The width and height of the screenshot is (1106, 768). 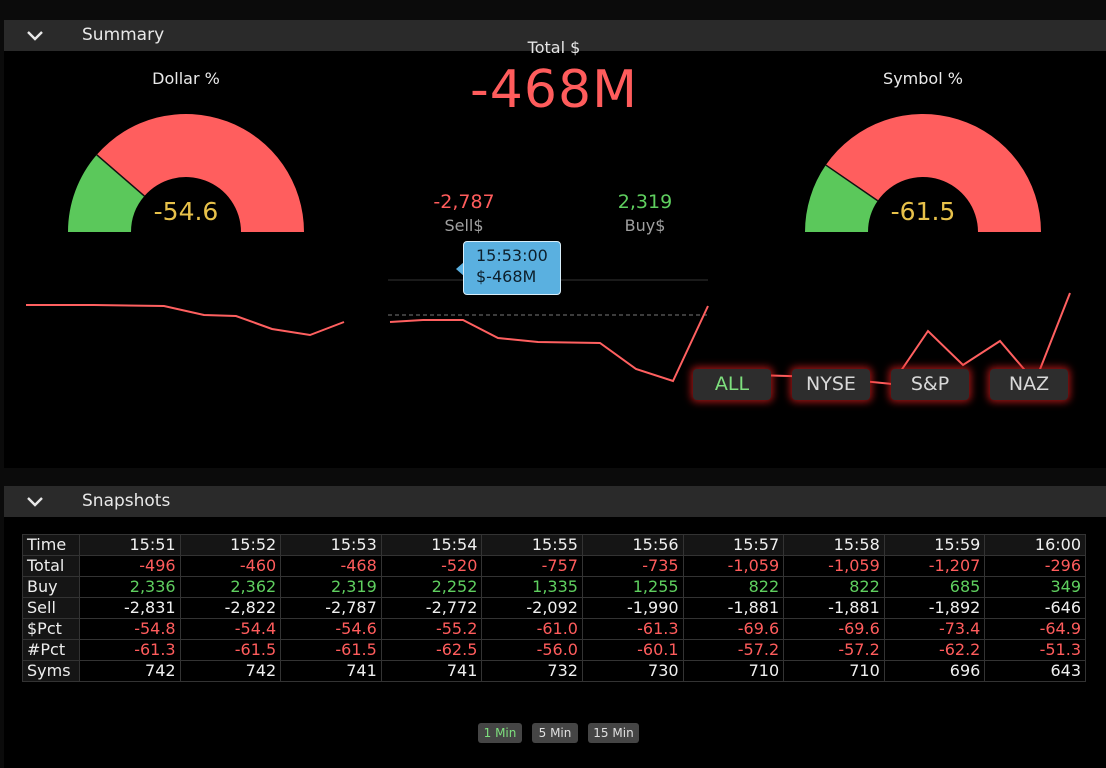 I want to click on table-cell: -2,822, so click(x=230, y=608).